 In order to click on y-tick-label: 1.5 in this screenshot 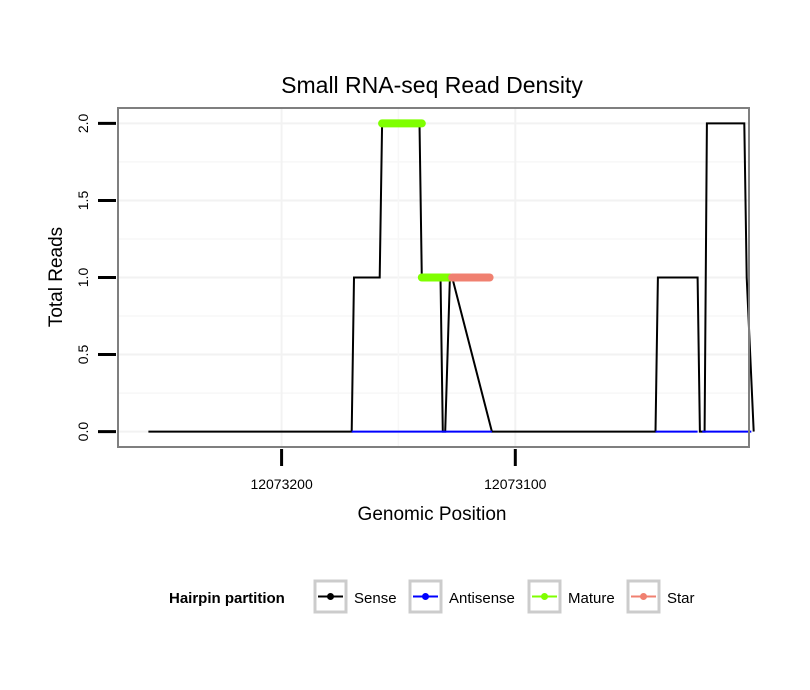, I will do `click(83, 201)`.